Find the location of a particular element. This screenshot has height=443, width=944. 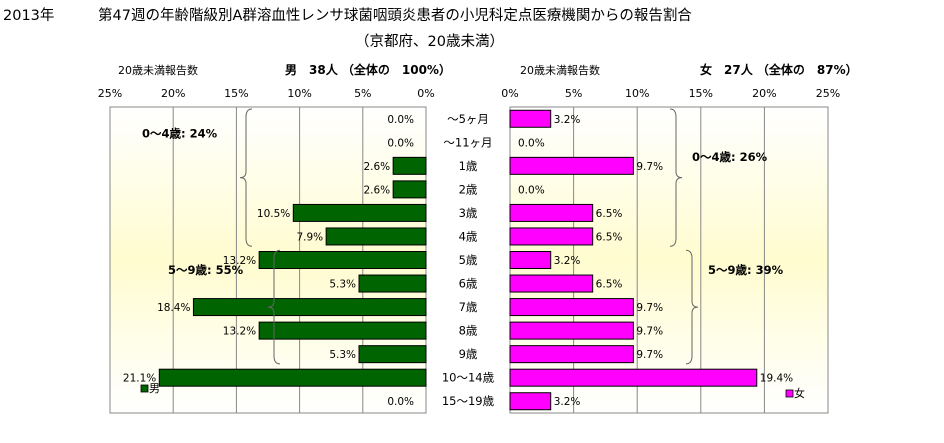

category-label: ～5ヶ月 is located at coordinates (468, 119).